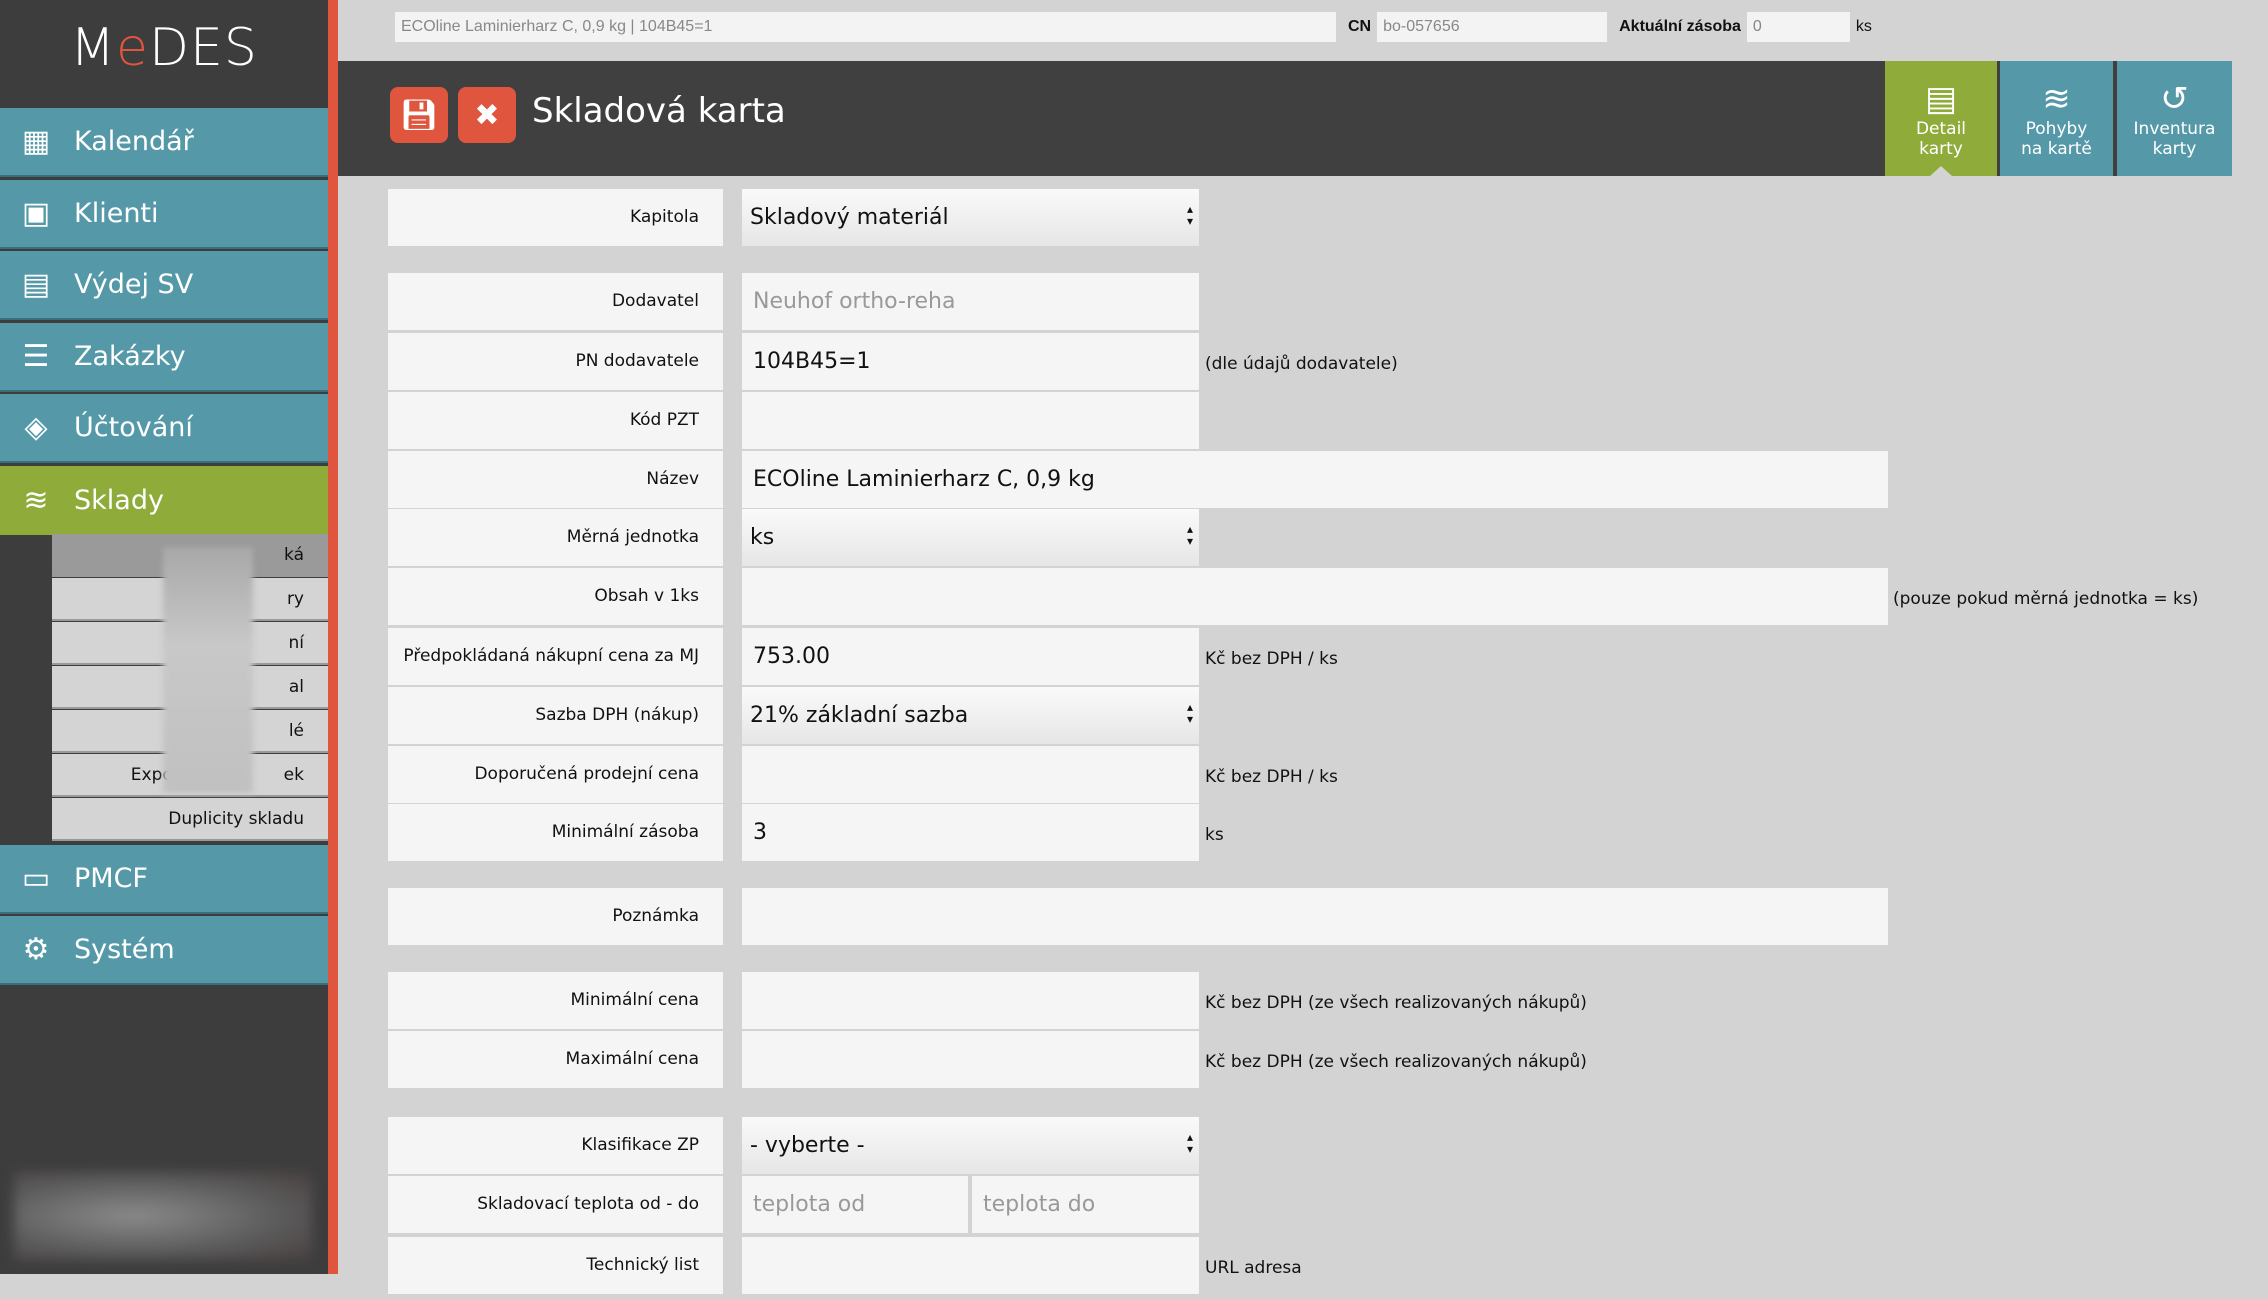 This screenshot has width=2268, height=1299. I want to click on nav-label: Systém, so click(124, 949).